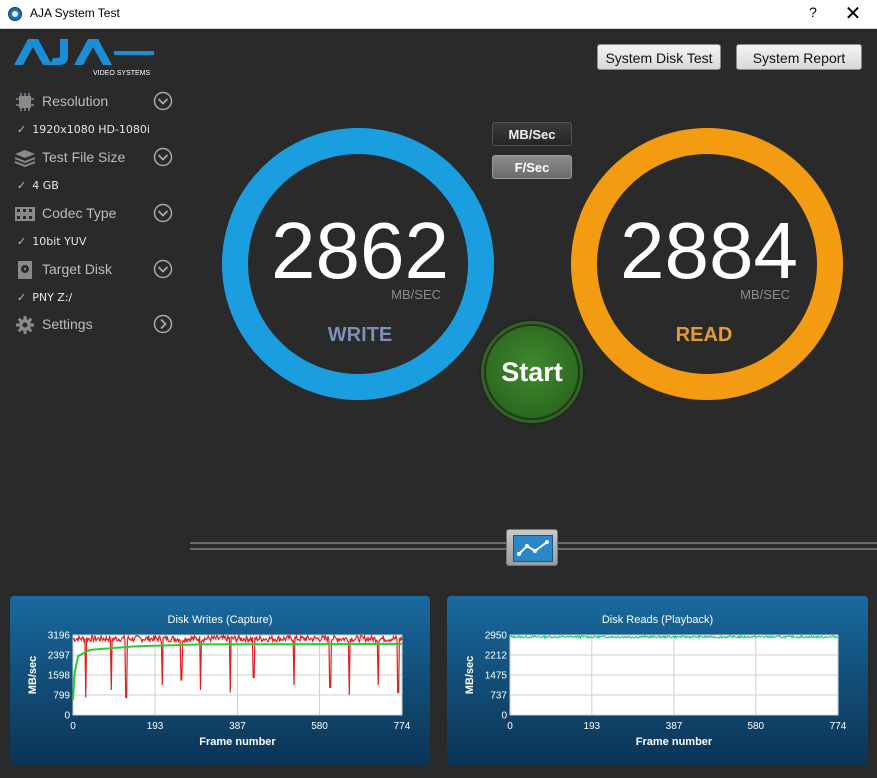 This screenshot has height=778, width=877. I want to click on writes-chart-title: Disk Writes (Capture), so click(220, 620).